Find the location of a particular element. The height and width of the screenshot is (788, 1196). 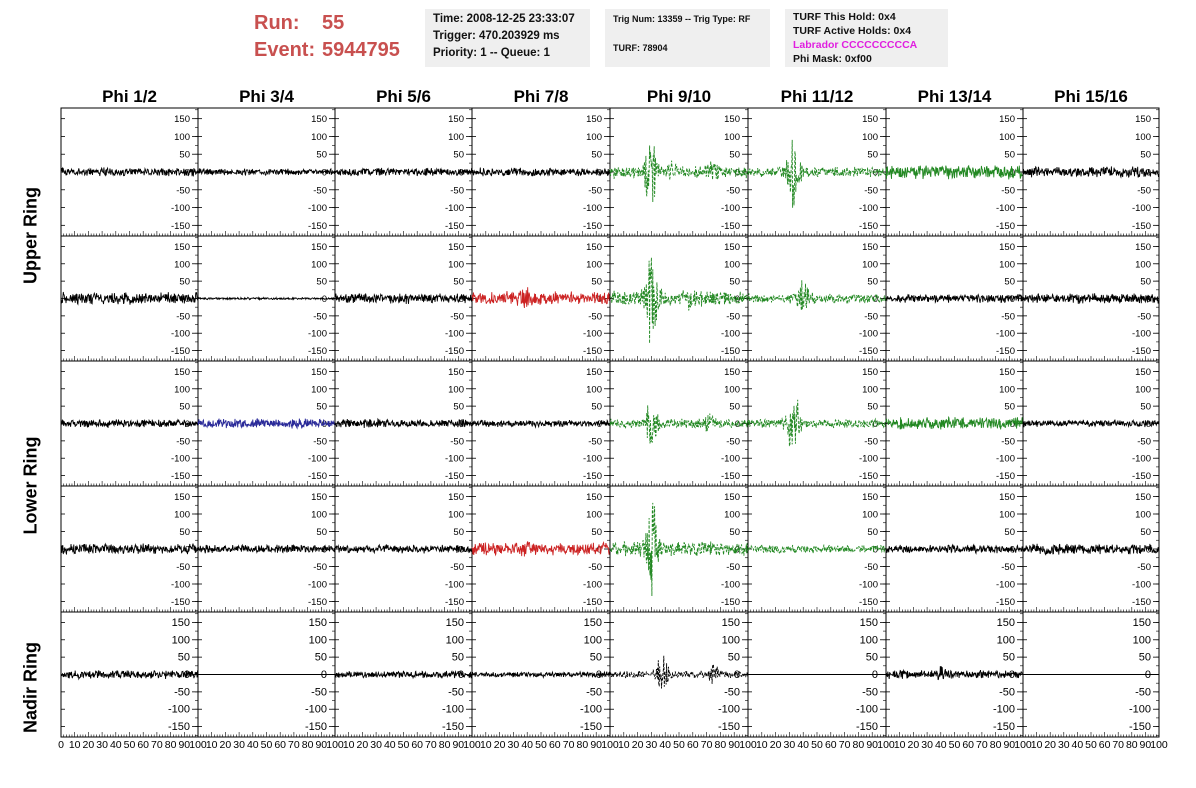

run-event-display: Run: 55 Event: 5944795 is located at coordinates (327, 37).